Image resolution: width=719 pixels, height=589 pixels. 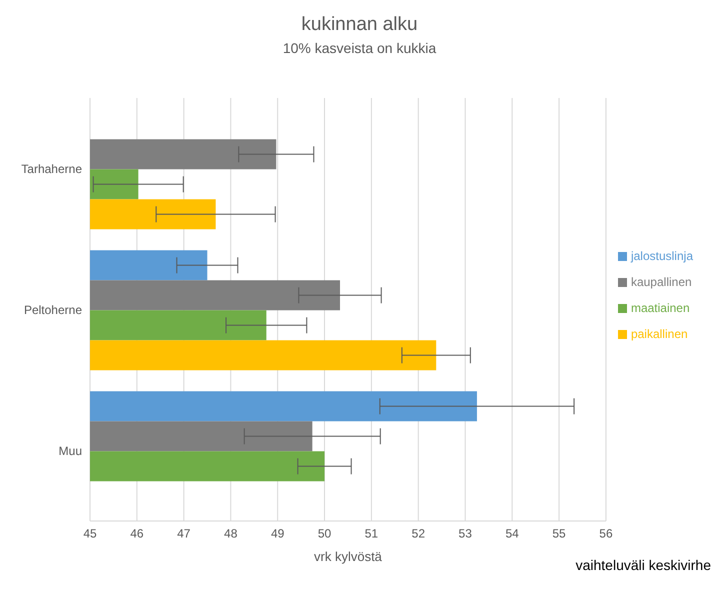 What do you see at coordinates (184, 533) in the screenshot?
I see `x-tick-label: 47` at bounding box center [184, 533].